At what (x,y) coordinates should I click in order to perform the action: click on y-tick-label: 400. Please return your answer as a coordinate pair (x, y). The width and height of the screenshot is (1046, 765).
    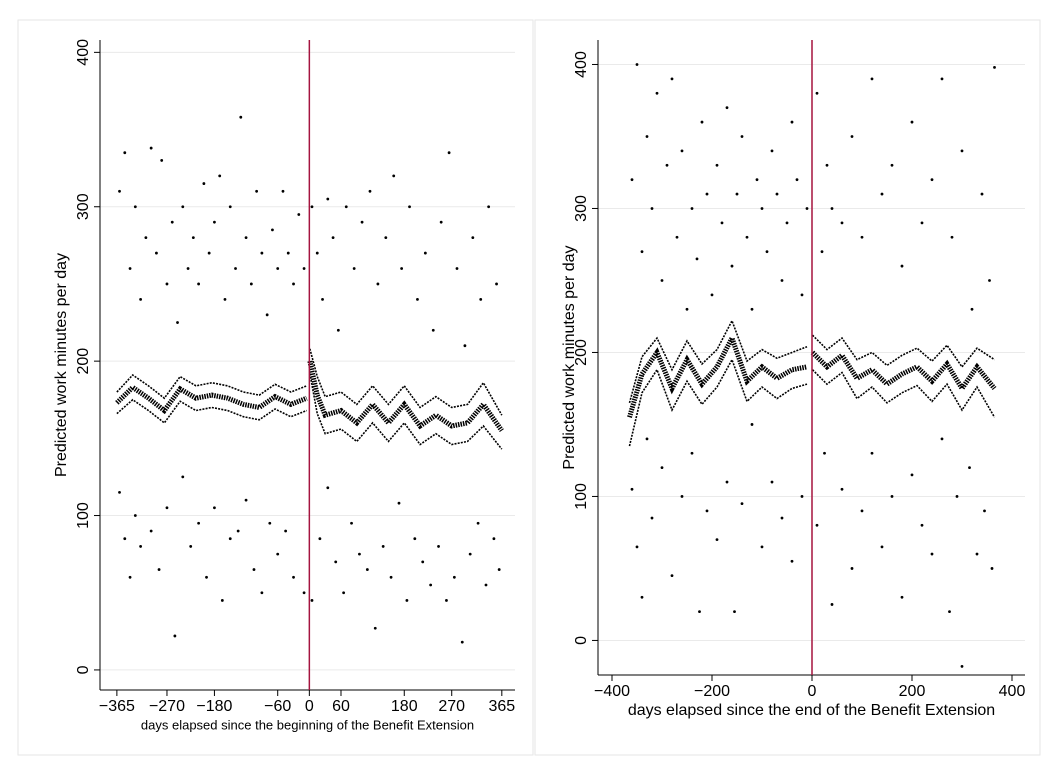
    Looking at the image, I should click on (83, 52).